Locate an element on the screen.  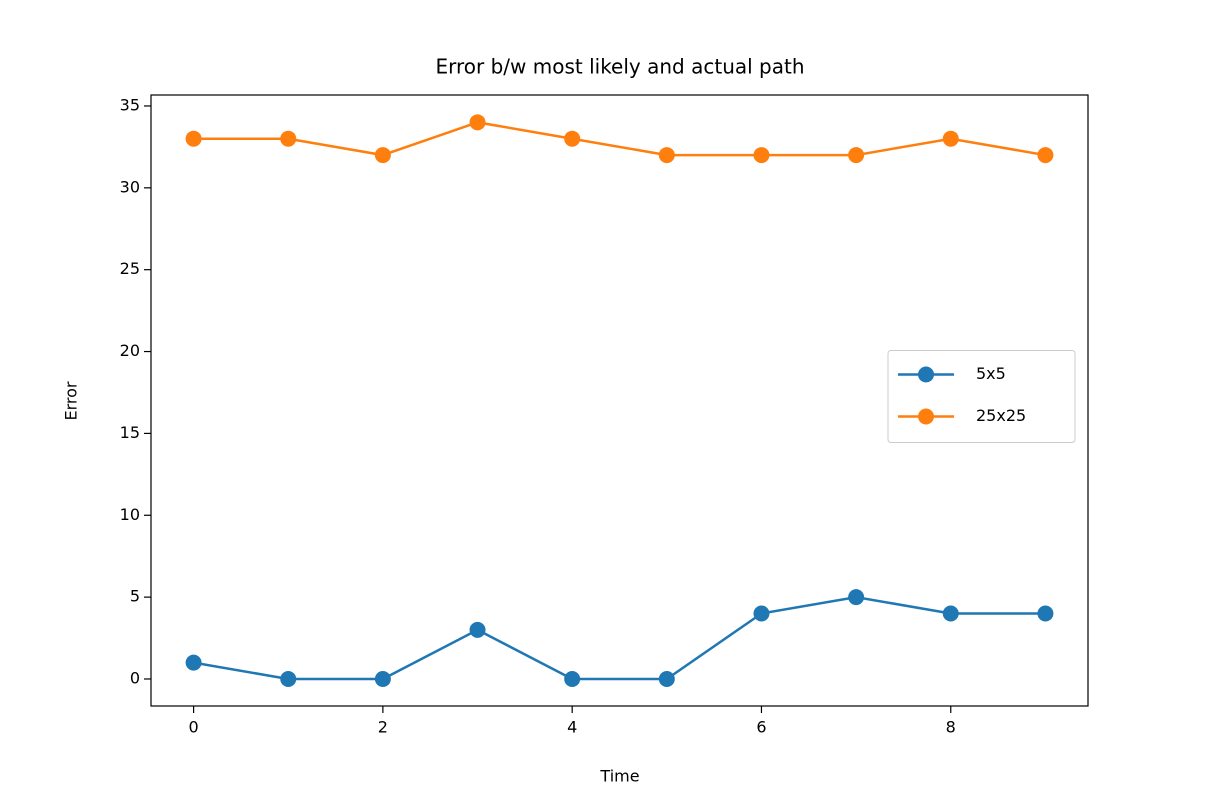
legend-label: 5x5 is located at coordinates (991, 373).